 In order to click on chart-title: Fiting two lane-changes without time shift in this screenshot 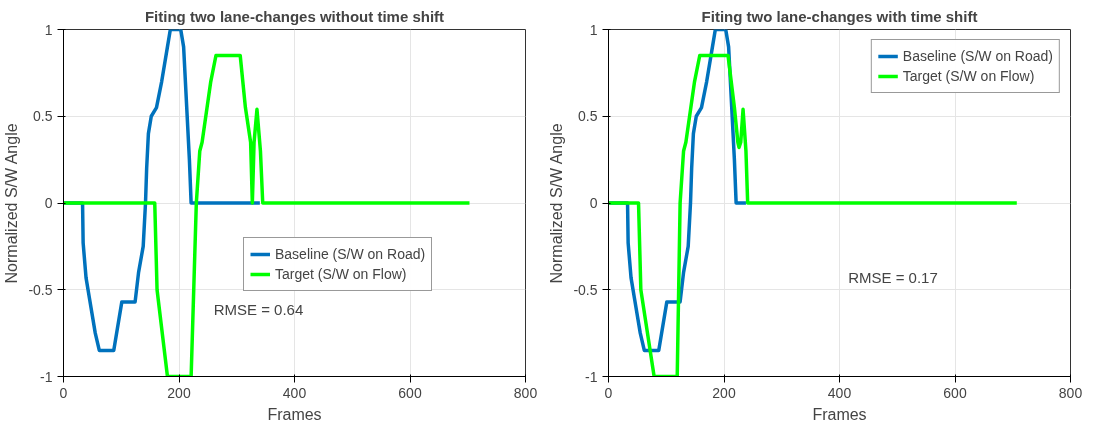, I will do `click(294, 16)`.